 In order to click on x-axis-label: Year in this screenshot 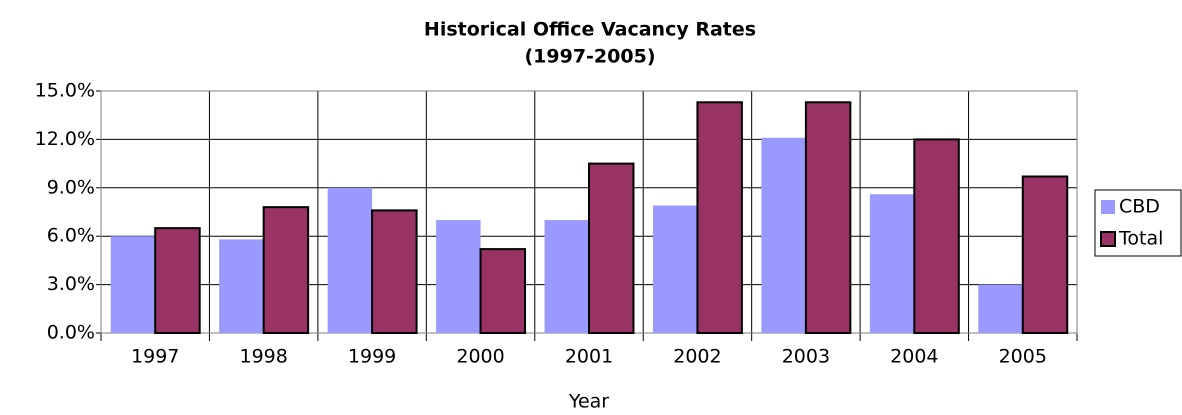, I will do `click(588, 402)`.